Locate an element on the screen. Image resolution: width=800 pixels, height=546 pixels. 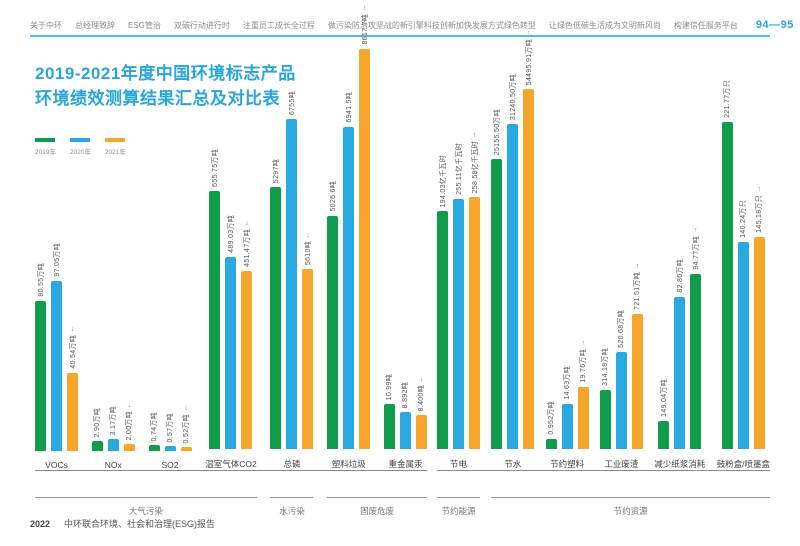
bar-group: 149.04万吨 82.86万吨 ↑ 94.77万吨 减少纸浆消耗 is located at coordinates (679, 248).